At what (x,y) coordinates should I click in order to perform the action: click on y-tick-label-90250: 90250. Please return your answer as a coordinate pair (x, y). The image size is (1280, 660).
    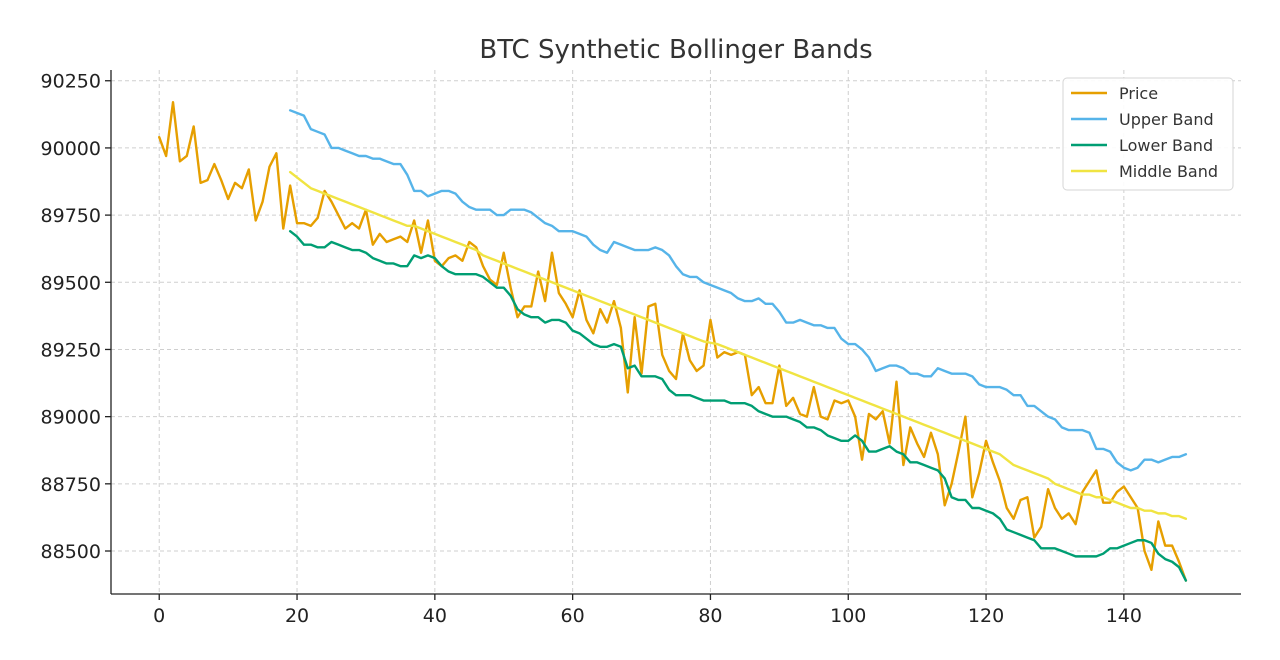
    Looking at the image, I should click on (71, 82).